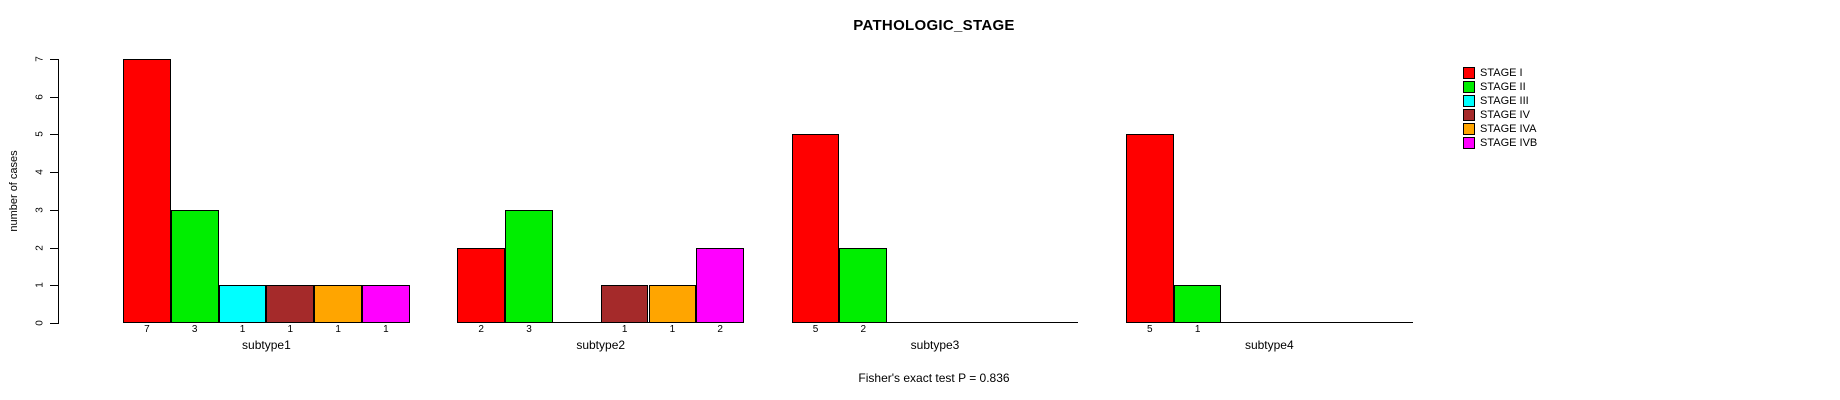 The width and height of the screenshot is (1840, 400). What do you see at coordinates (40, 323) in the screenshot?
I see `y-tick-label: 0` at bounding box center [40, 323].